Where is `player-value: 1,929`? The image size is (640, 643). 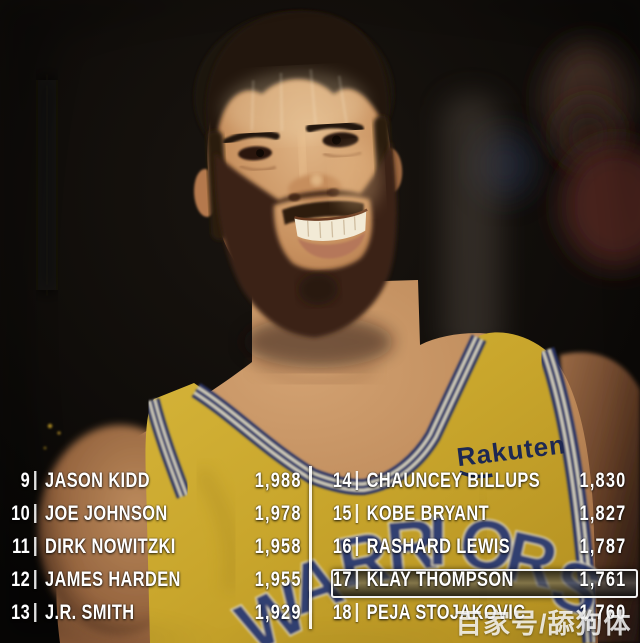 player-value: 1,929 is located at coordinates (278, 612).